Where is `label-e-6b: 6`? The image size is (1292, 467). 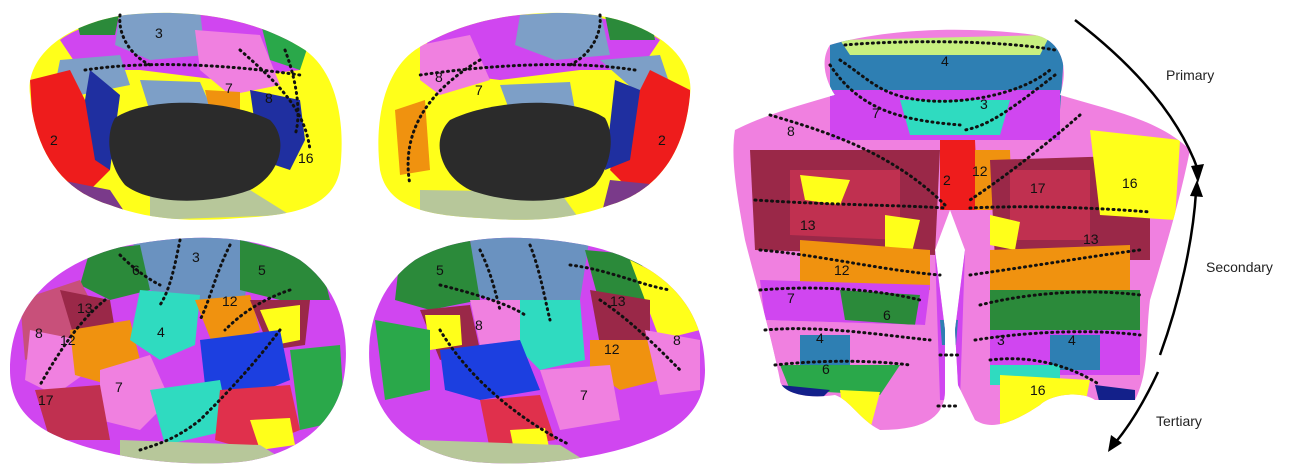
label-e-6b: 6 is located at coordinates (826, 369).